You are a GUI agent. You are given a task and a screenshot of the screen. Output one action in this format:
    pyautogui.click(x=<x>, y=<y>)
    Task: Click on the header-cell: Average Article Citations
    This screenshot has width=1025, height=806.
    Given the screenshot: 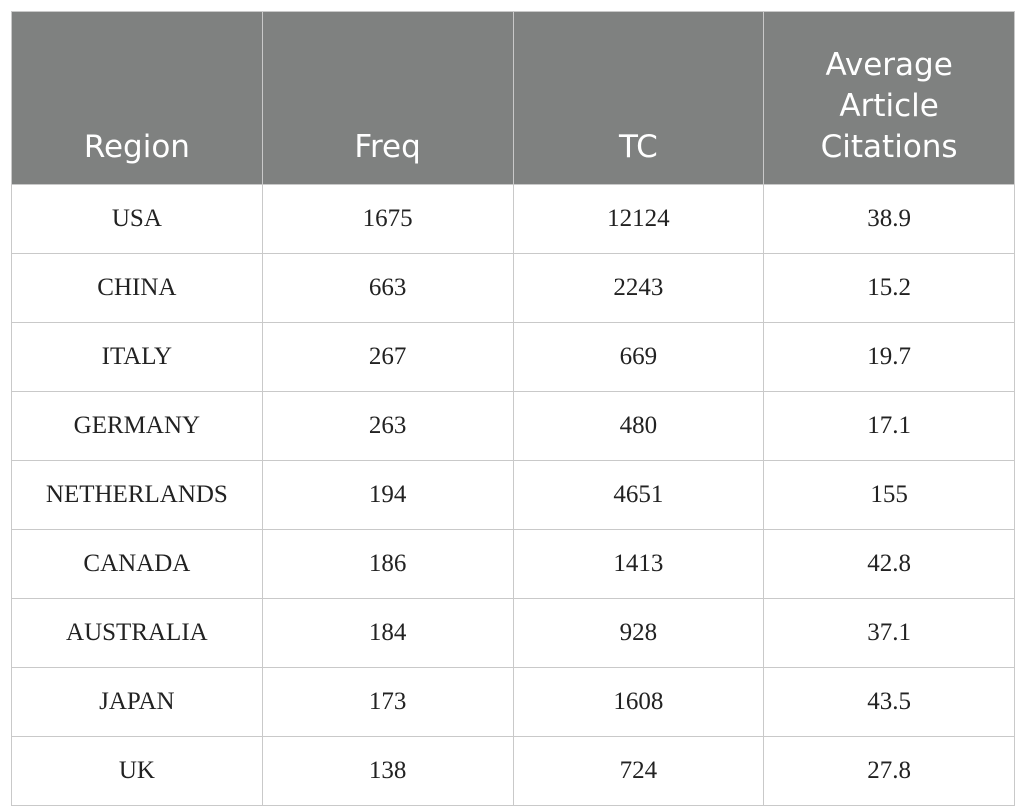 What is the action you would take?
    pyautogui.click(x=889, y=98)
    